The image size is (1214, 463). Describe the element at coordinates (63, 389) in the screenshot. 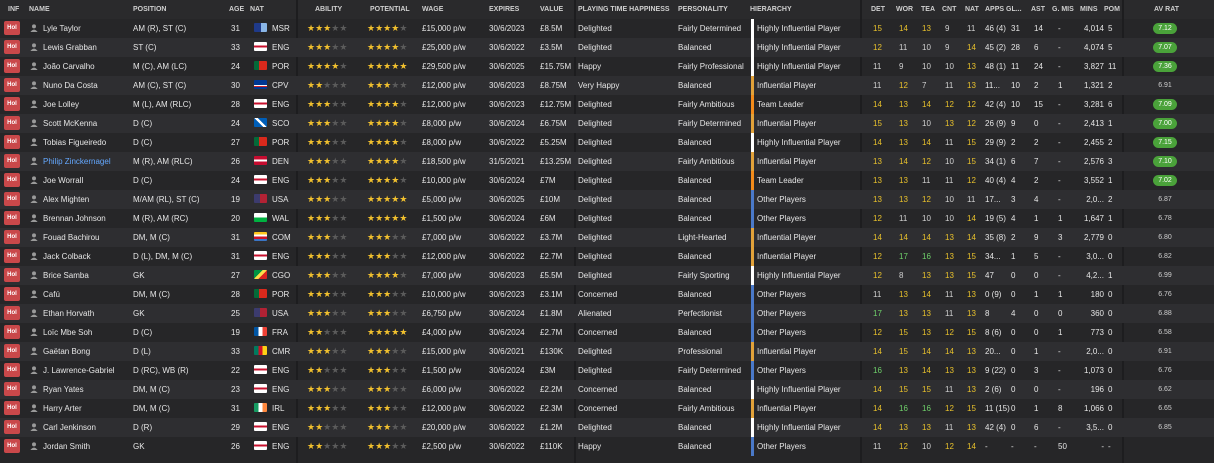

I see `player-name: Ryan Yates` at that location.